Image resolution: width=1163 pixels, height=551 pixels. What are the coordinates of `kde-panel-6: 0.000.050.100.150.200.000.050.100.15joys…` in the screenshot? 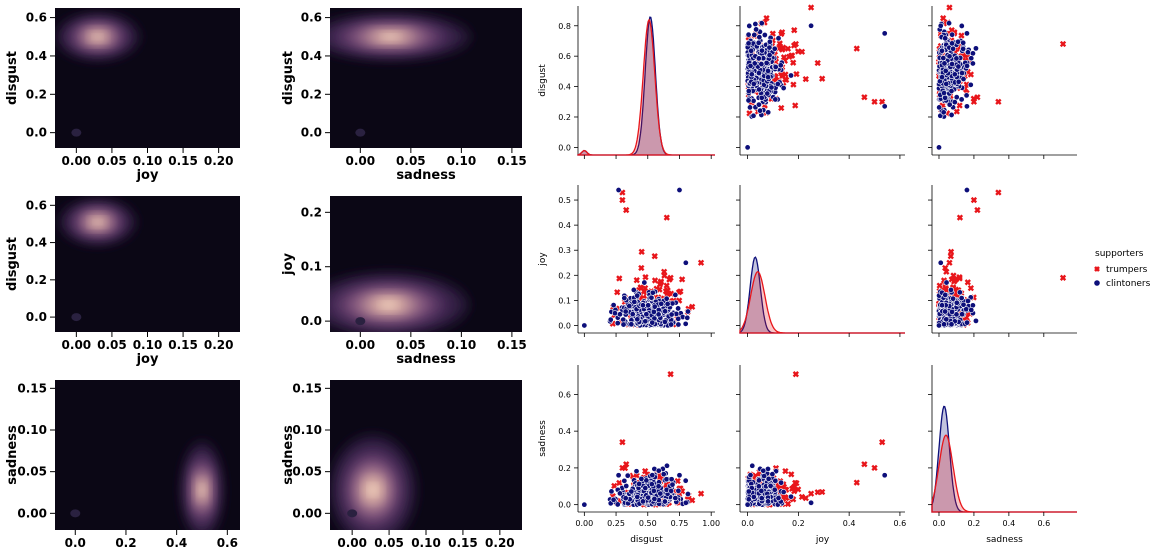 It's located at (401, 465).